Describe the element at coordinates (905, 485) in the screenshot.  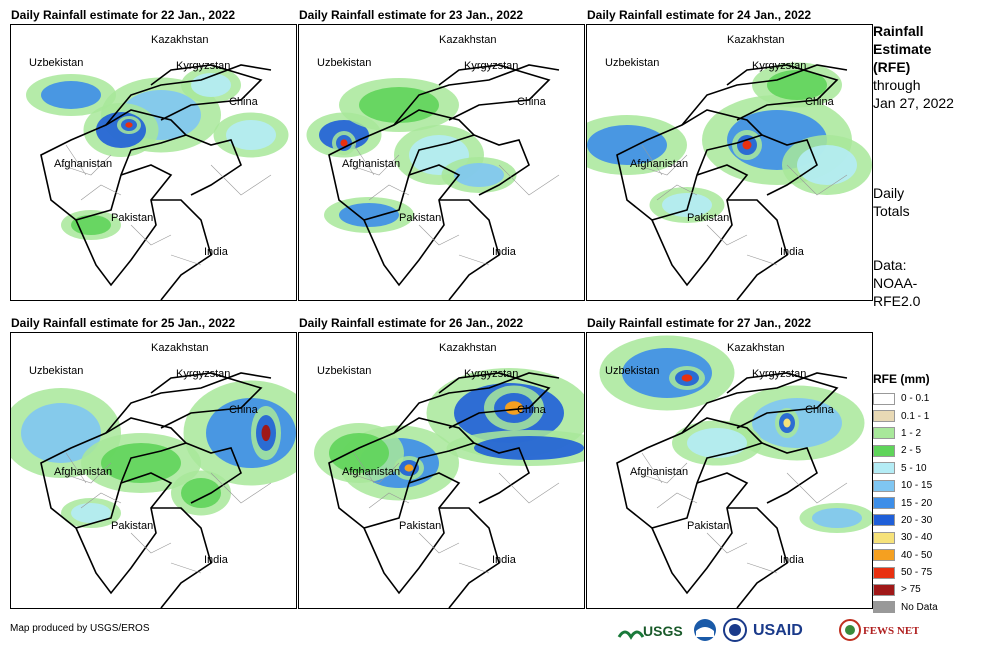
I see `legend-item: 10 - 15` at that location.